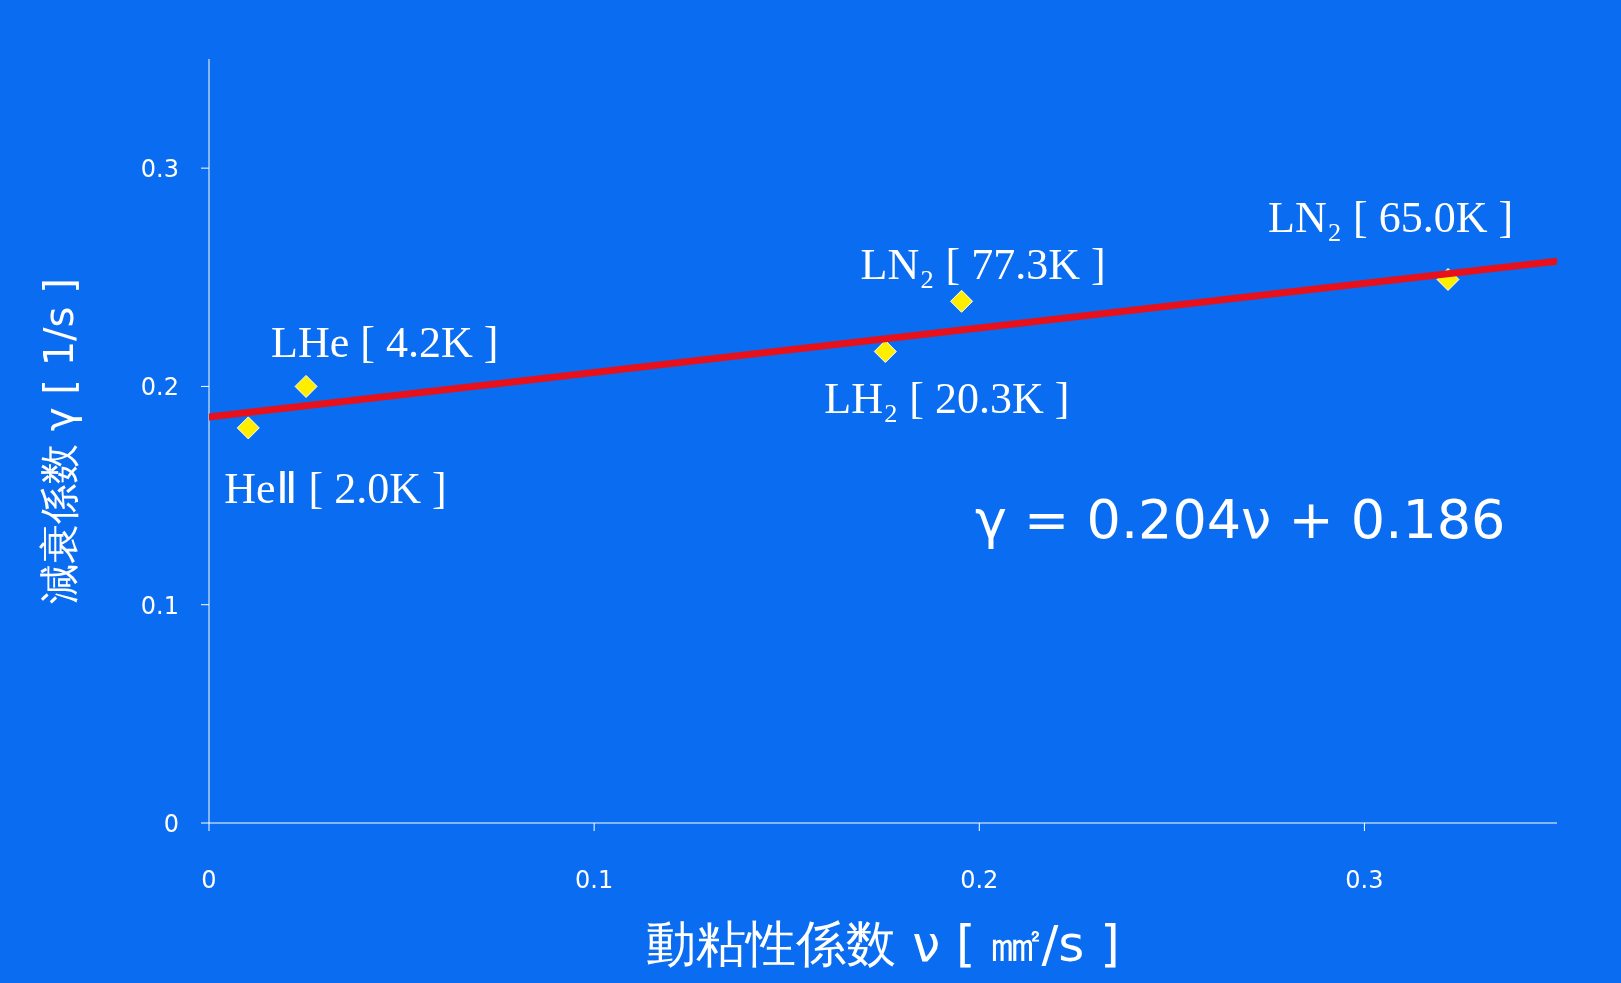 This screenshot has height=983, width=1621. What do you see at coordinates (59, 441) in the screenshot?
I see `y-axis-title: 減衰係数 γ [ 1/s ]` at bounding box center [59, 441].